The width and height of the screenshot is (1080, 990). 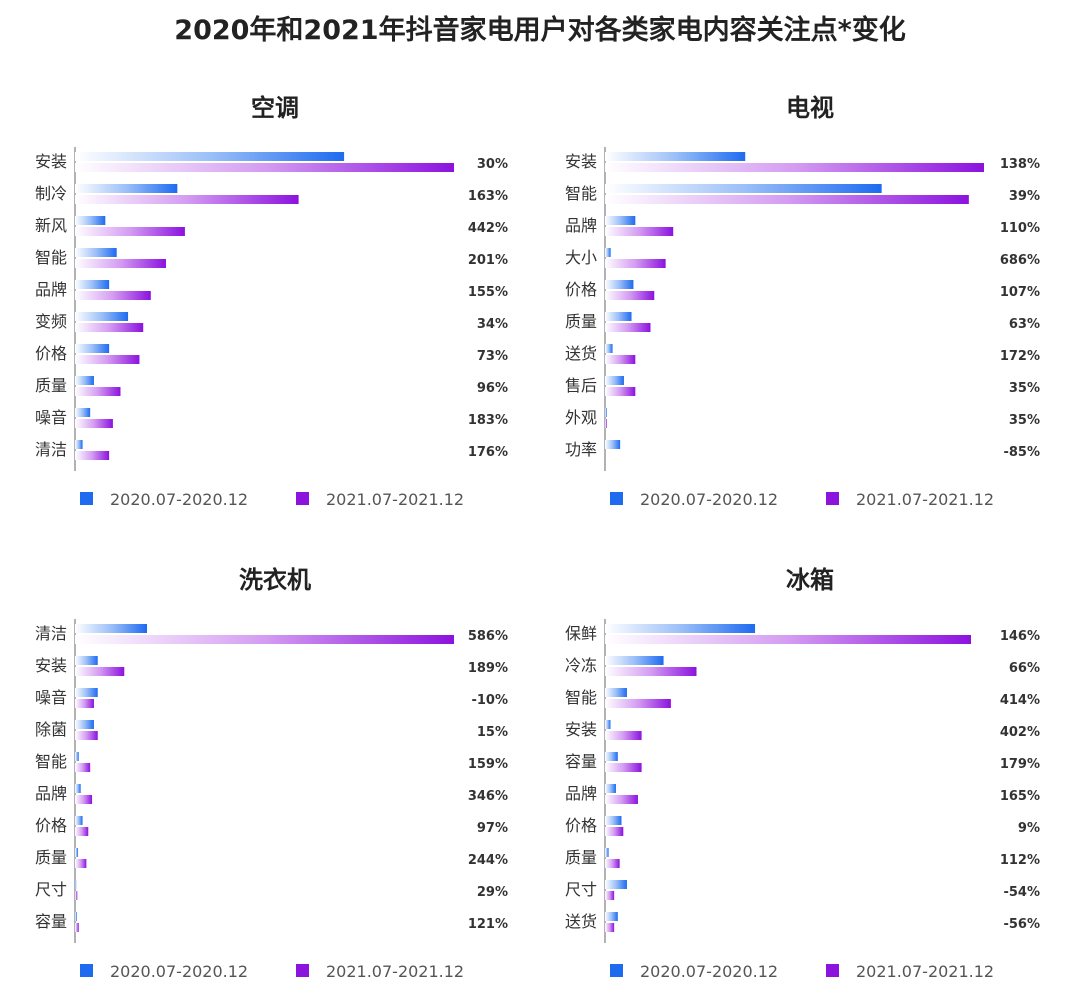 I want to click on category-label: 新风, so click(x=51, y=225).